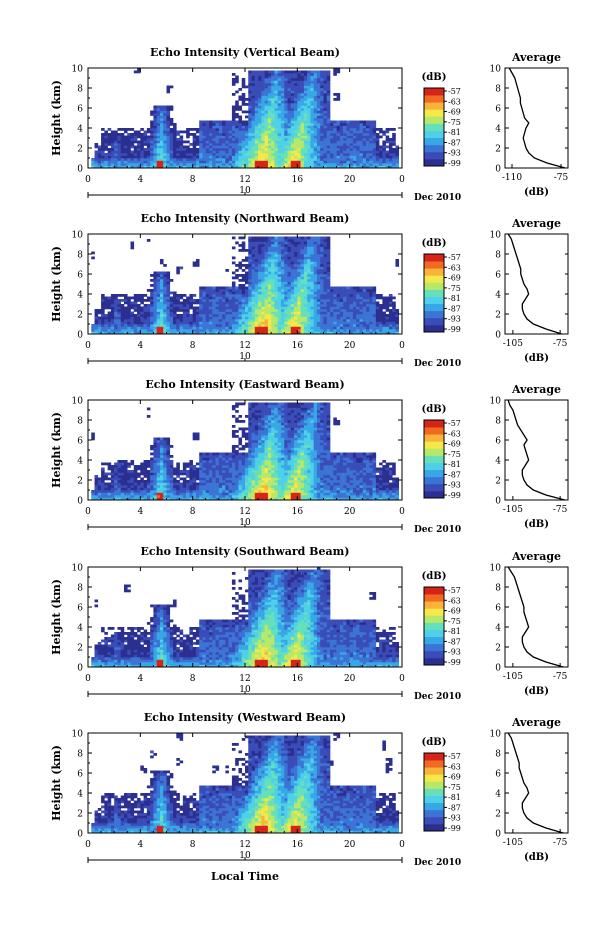 Image resolution: width=616 pixels, height=929 pixels. I want to click on profile-y-tick-label: 6, so click(498, 110).